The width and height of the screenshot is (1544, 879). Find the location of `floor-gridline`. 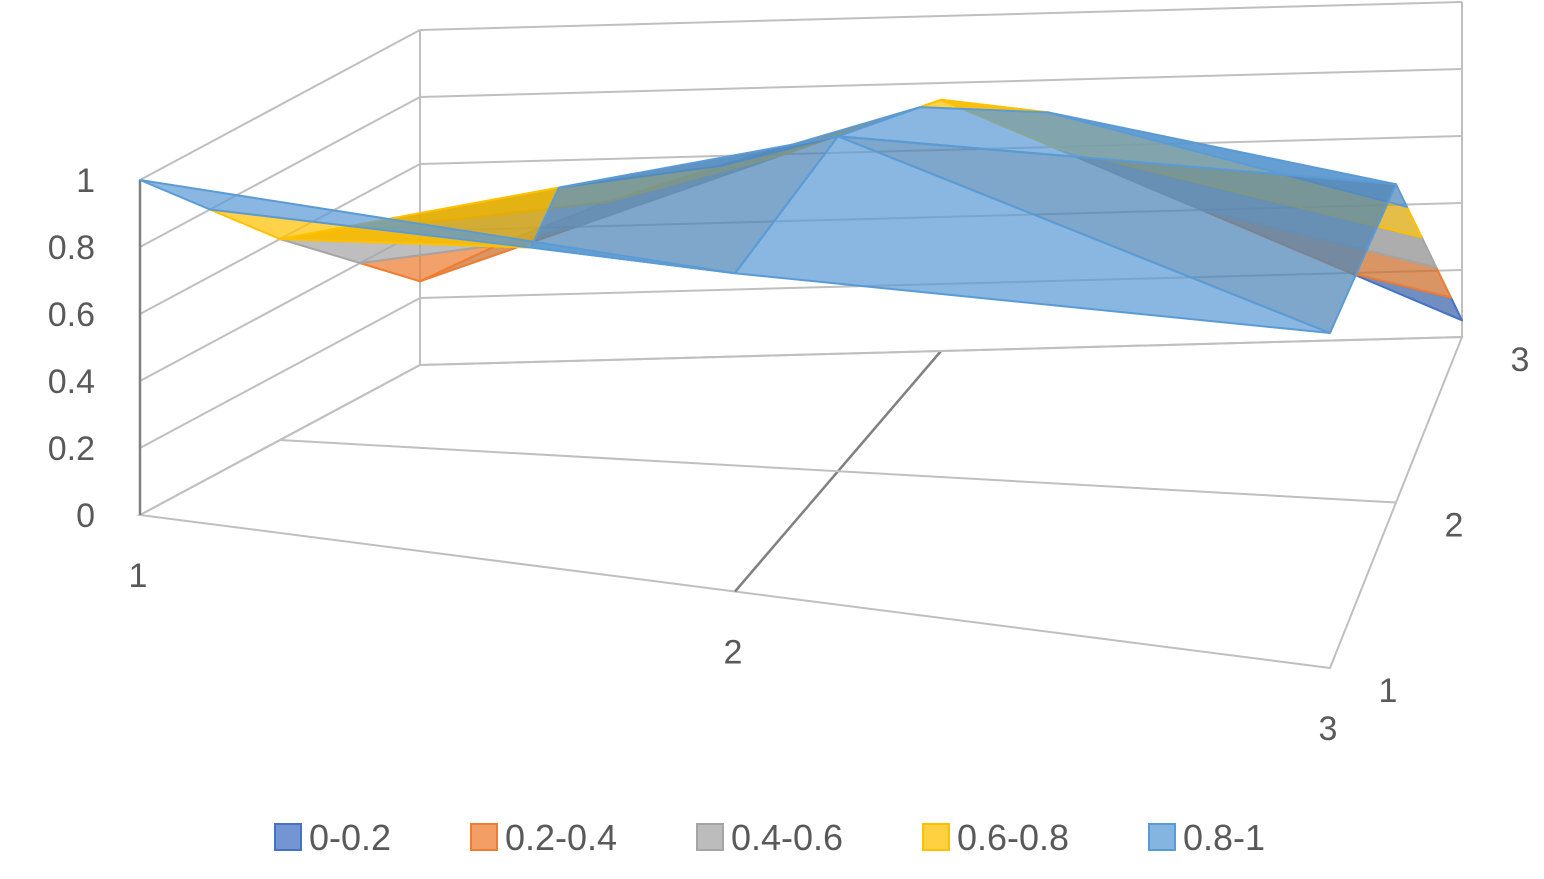

floor-gridline is located at coordinates (838, 471).